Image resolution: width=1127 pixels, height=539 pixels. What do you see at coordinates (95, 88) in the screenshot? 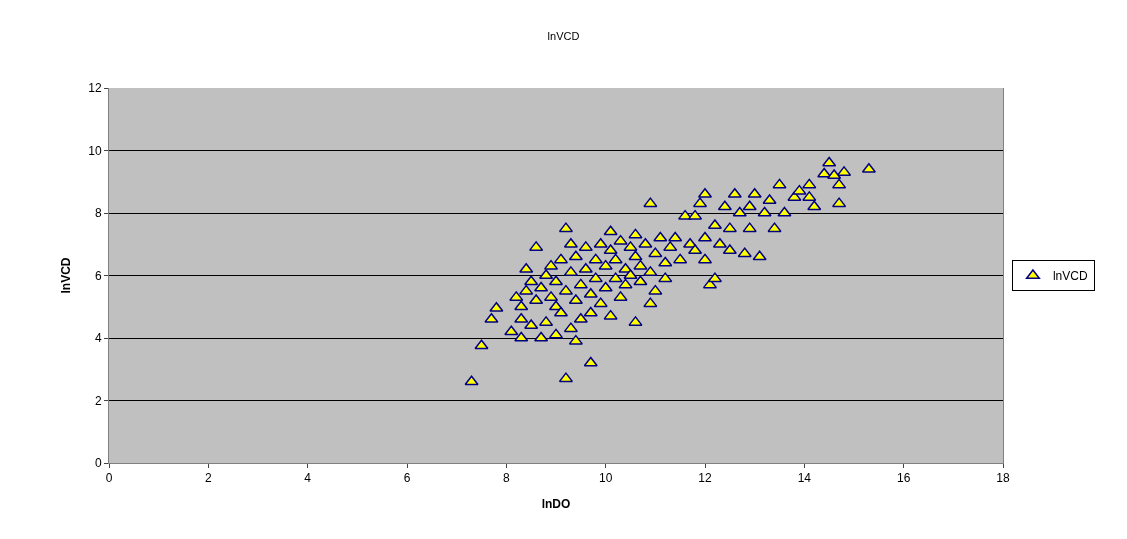
I see `y-tick-label: 12` at bounding box center [95, 88].